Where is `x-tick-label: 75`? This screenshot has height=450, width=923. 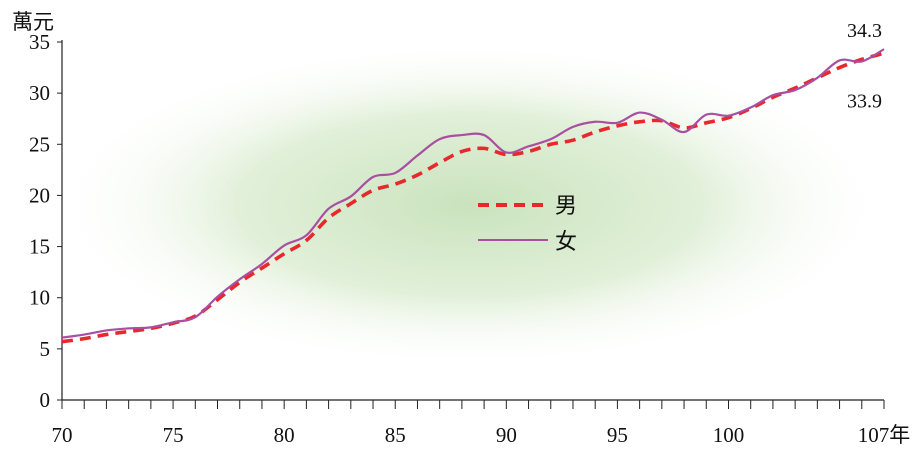 x-tick-label: 75 is located at coordinates (173, 435).